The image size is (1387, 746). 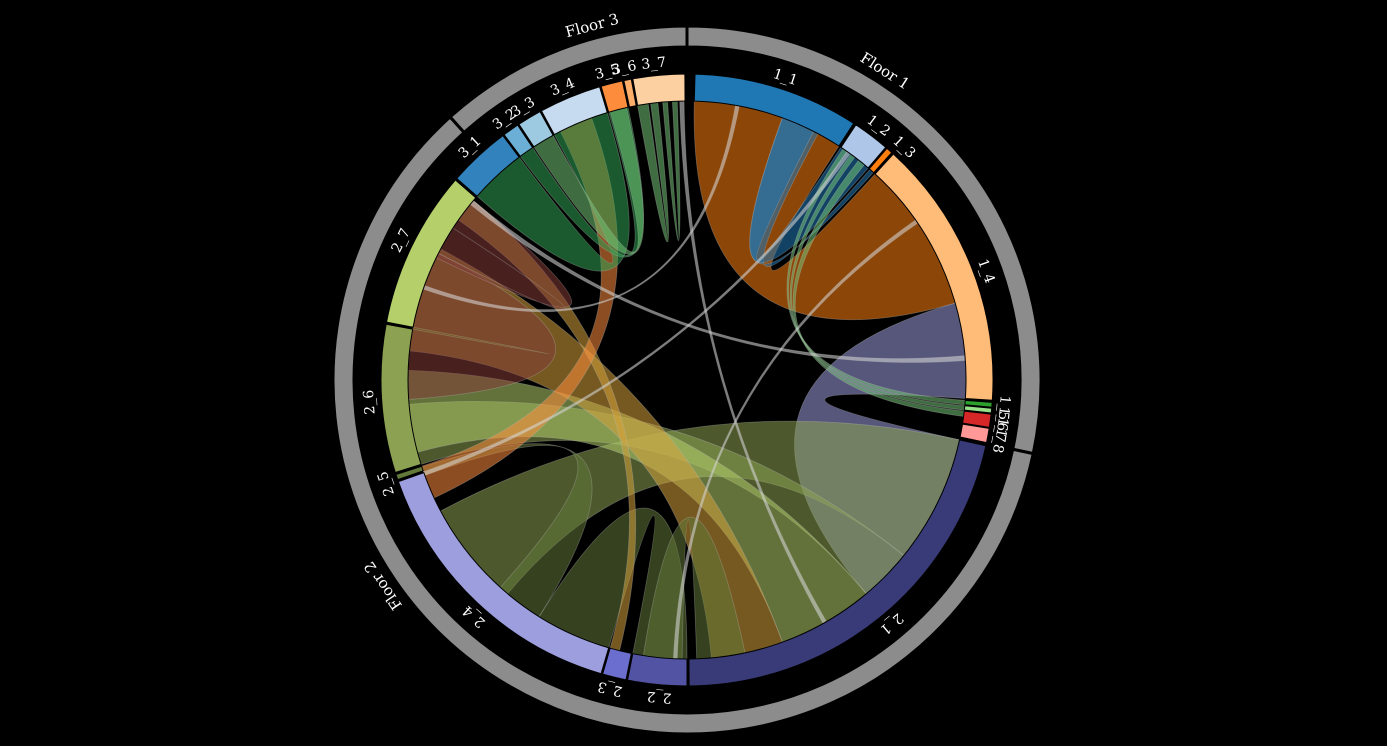 I want to click on segment-label-3-7: 3_7, so click(x=654, y=63).